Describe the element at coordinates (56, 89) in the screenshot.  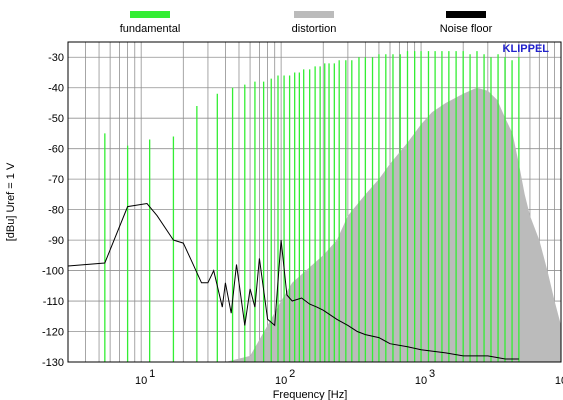
I see `y-tick-label: -40` at that location.